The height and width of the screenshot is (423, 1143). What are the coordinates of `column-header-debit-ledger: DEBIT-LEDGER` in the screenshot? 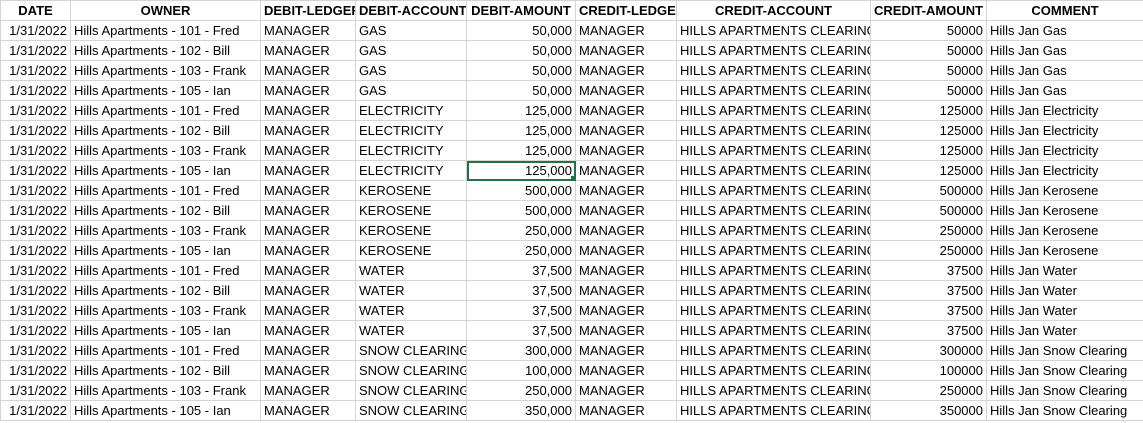 It's located at (308, 10).